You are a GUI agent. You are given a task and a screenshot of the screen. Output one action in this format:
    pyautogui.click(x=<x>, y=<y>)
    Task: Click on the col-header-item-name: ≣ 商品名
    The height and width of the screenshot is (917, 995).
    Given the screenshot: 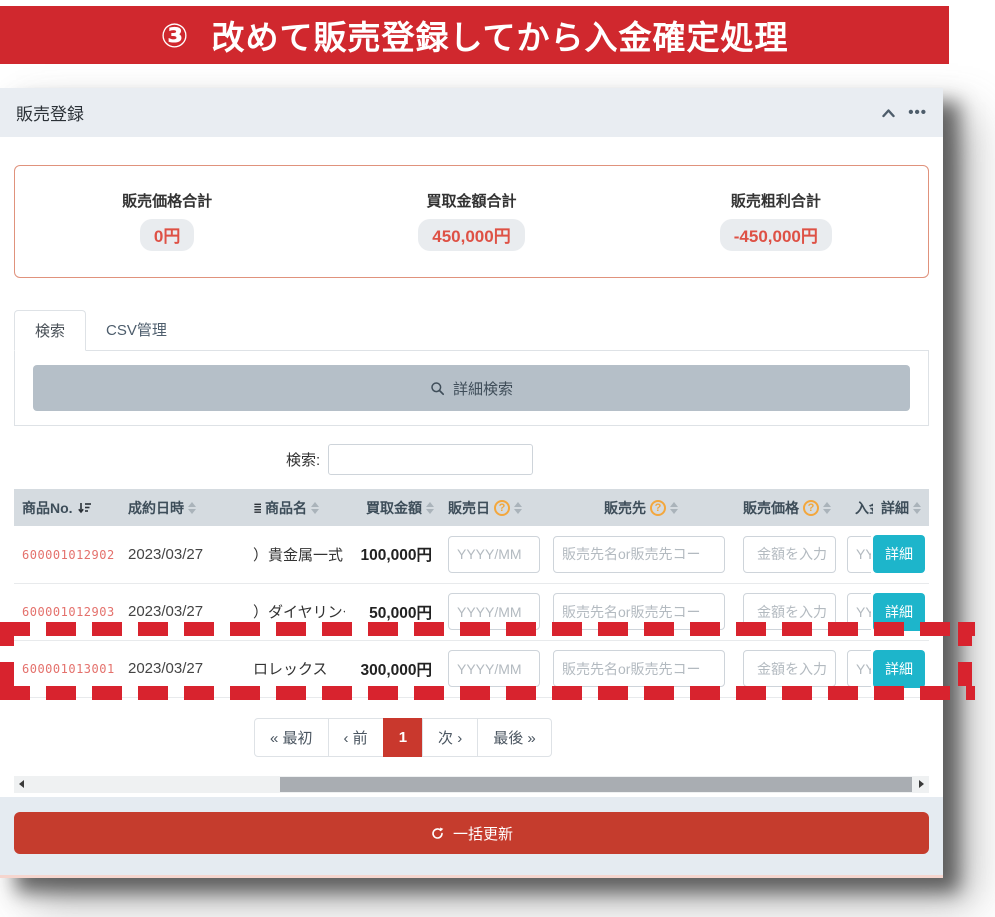 What is the action you would take?
    pyautogui.click(x=295, y=507)
    